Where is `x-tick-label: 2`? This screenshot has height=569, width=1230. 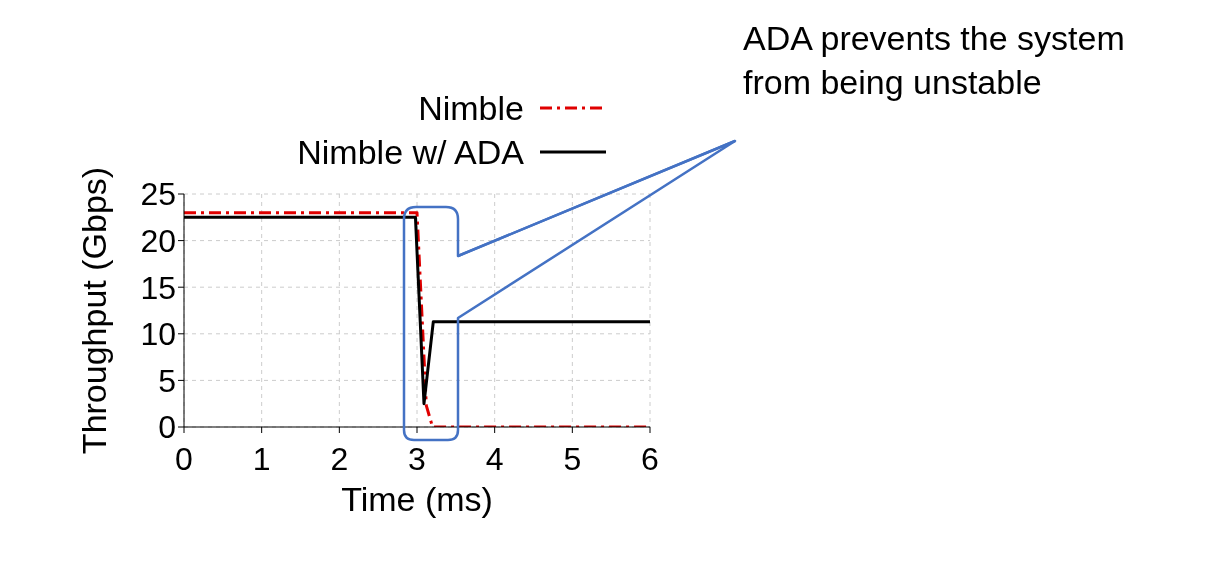 x-tick-label: 2 is located at coordinates (339, 458).